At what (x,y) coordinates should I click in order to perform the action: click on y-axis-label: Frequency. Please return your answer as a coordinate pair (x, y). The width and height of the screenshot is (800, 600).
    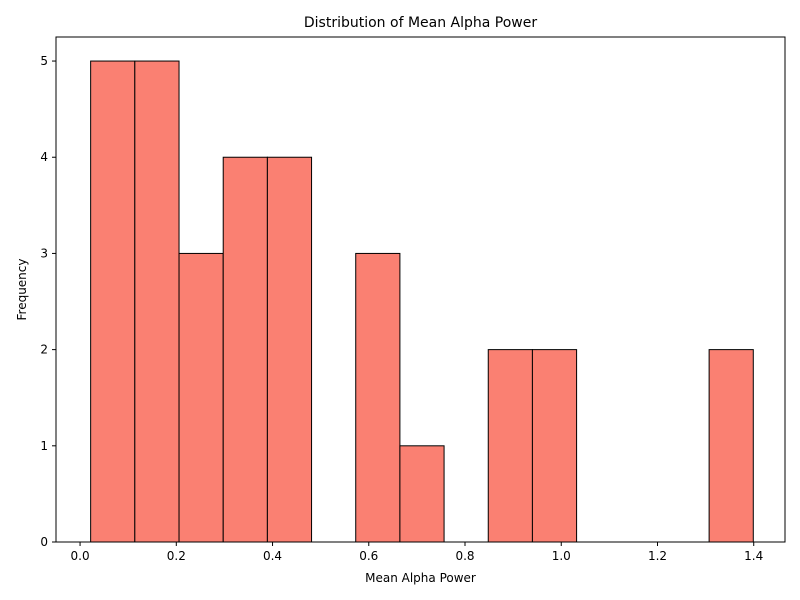
    Looking at the image, I should click on (22, 290).